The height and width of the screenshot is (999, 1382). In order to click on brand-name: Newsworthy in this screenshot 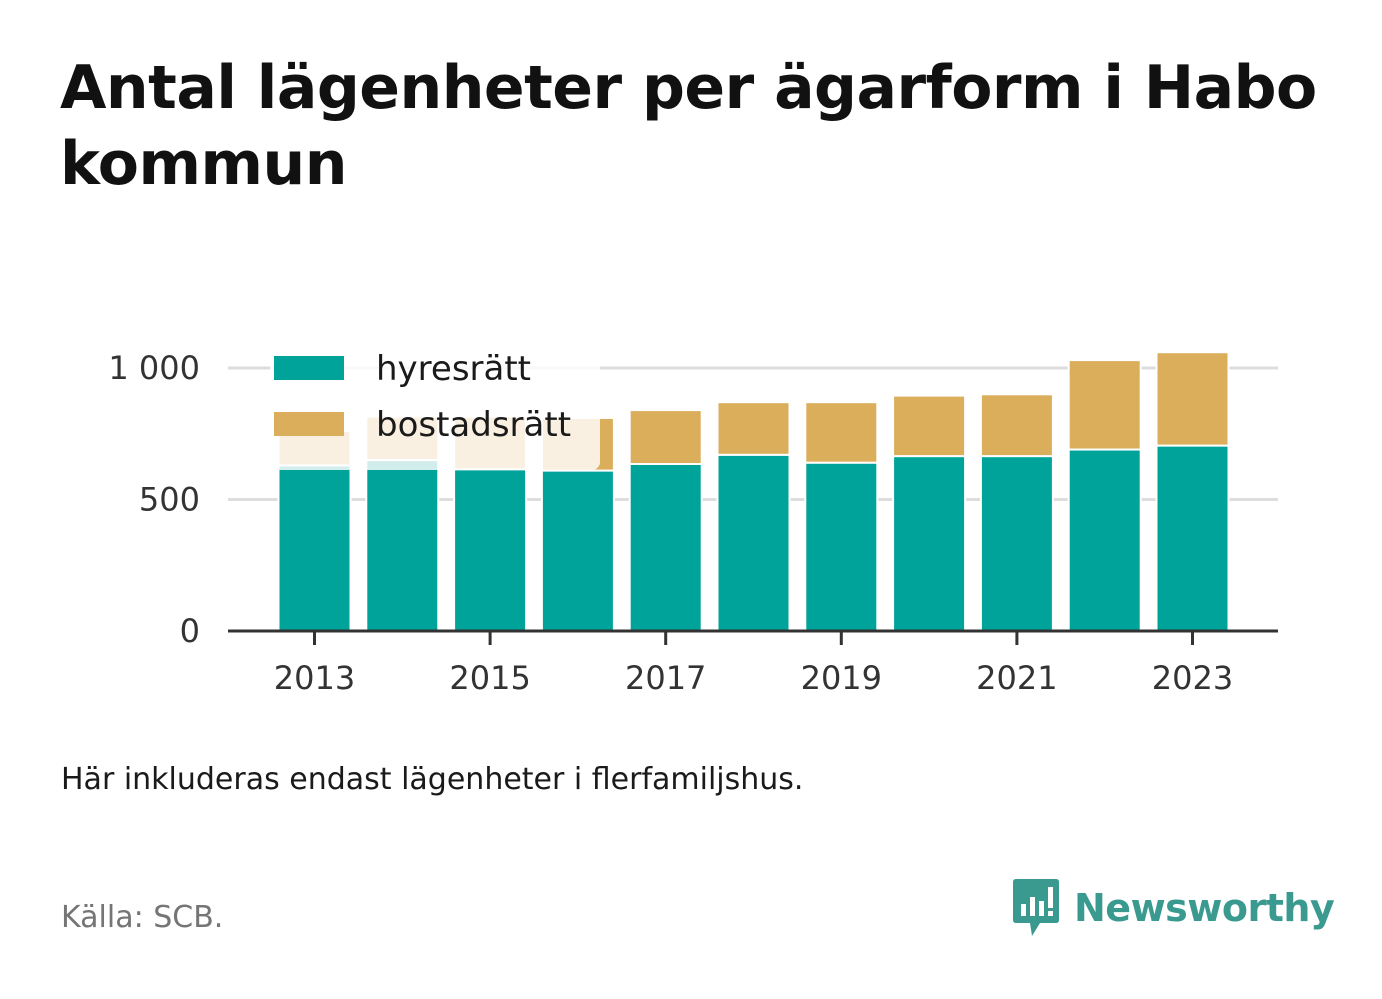, I will do `click(1204, 908)`.